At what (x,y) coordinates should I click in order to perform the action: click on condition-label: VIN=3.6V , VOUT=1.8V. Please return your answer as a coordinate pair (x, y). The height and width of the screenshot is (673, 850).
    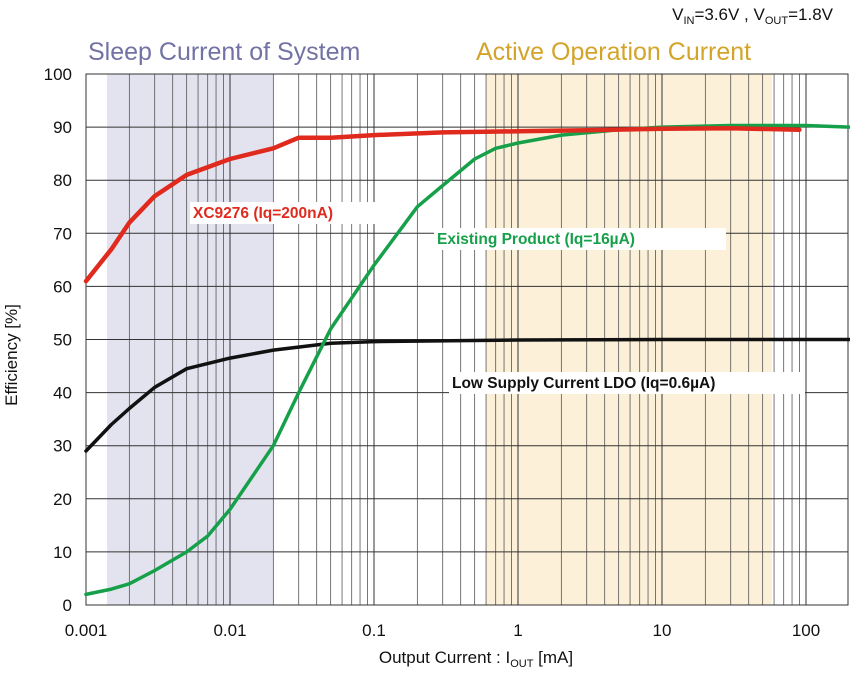
    Looking at the image, I should click on (753, 16).